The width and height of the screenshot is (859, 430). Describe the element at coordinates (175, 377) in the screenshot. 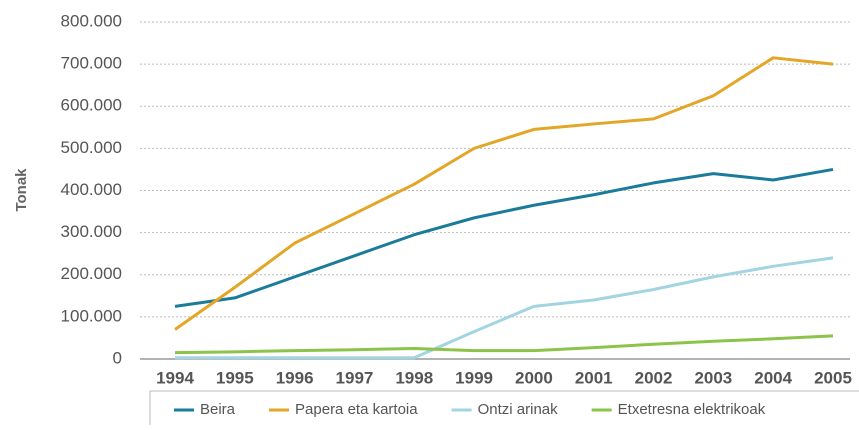

I see `x-tick-label: 1994` at that location.